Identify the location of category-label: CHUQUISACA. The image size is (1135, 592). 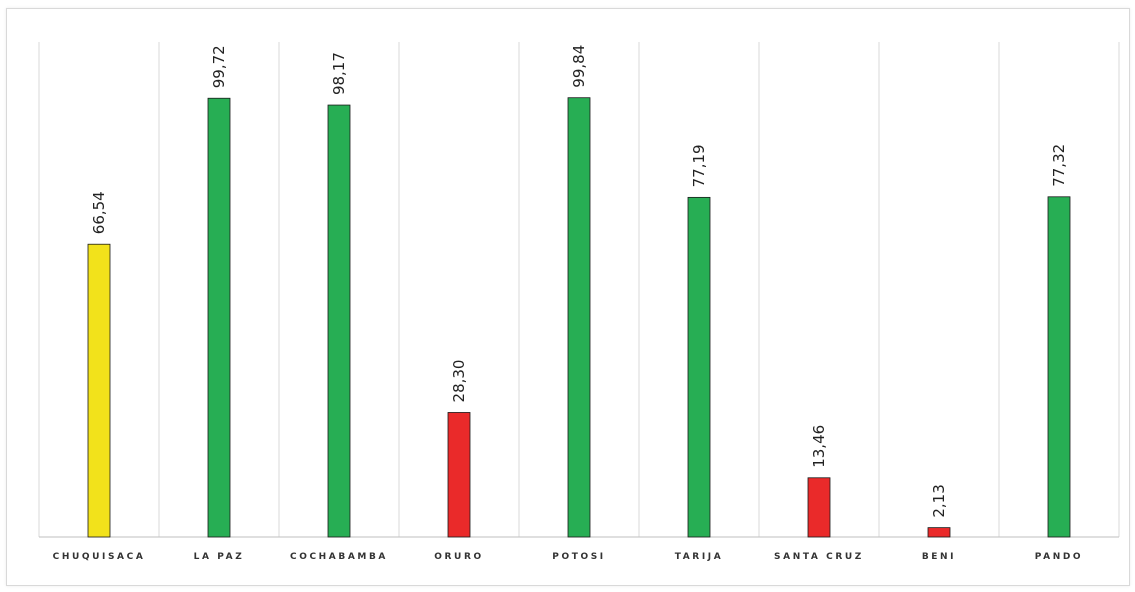
(99, 557).